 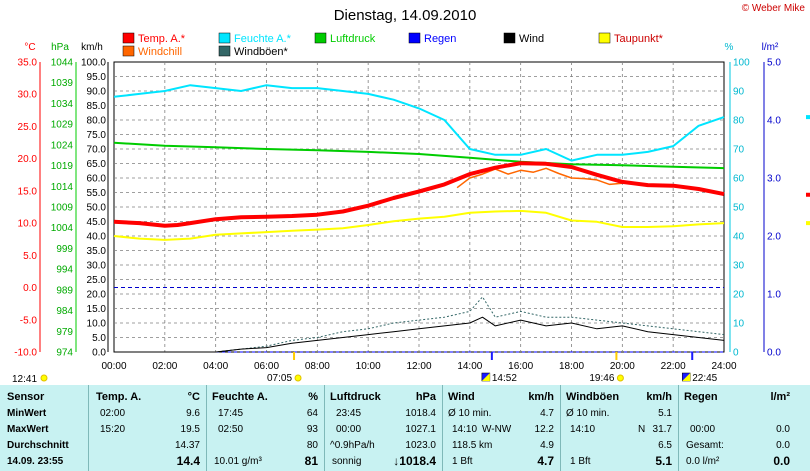 I want to click on time-tick: 06:00, so click(x=266, y=366).